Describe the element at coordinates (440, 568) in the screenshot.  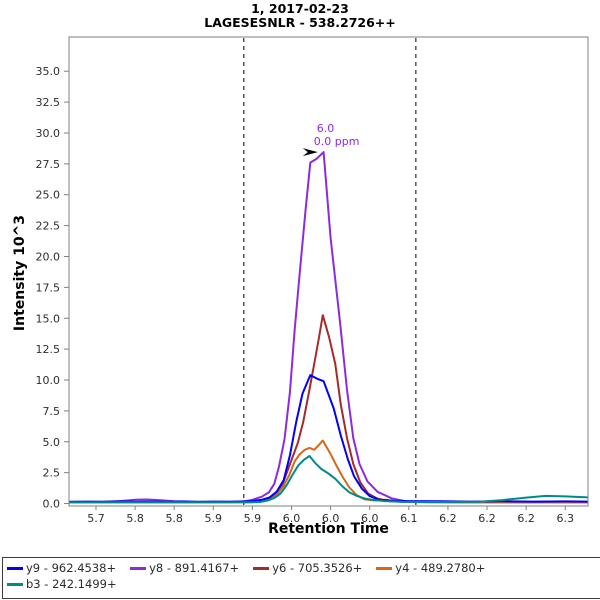
I see `legend-label-y4: y4 - 489.2780+` at that location.